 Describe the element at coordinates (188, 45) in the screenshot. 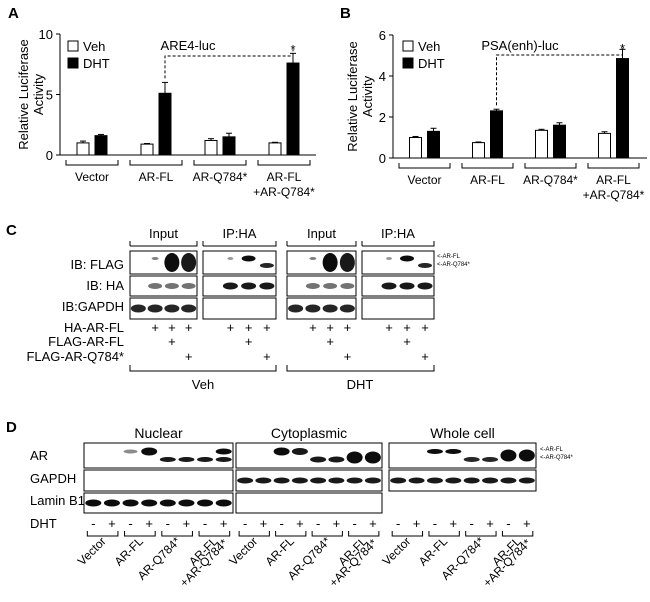

I see `chart-title: ARE4-luc` at that location.